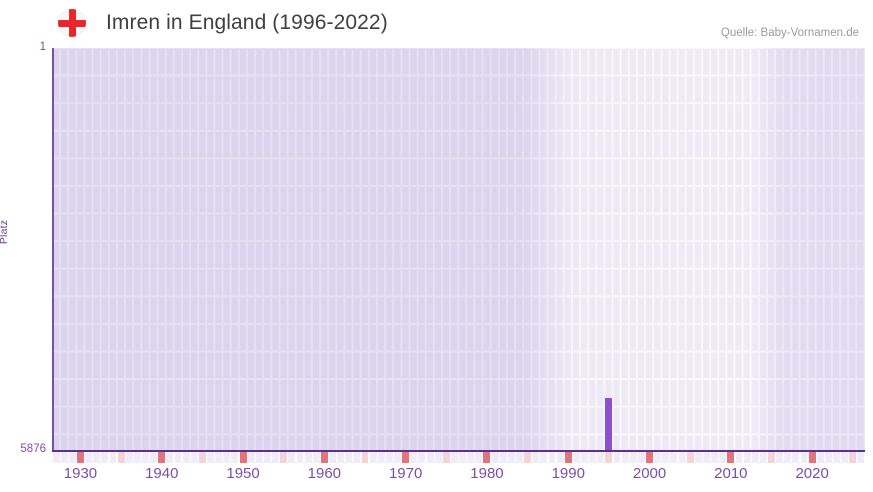 This screenshot has width=873, height=492. What do you see at coordinates (788, 457) in the screenshot?
I see `x-tick-2017` at bounding box center [788, 457].